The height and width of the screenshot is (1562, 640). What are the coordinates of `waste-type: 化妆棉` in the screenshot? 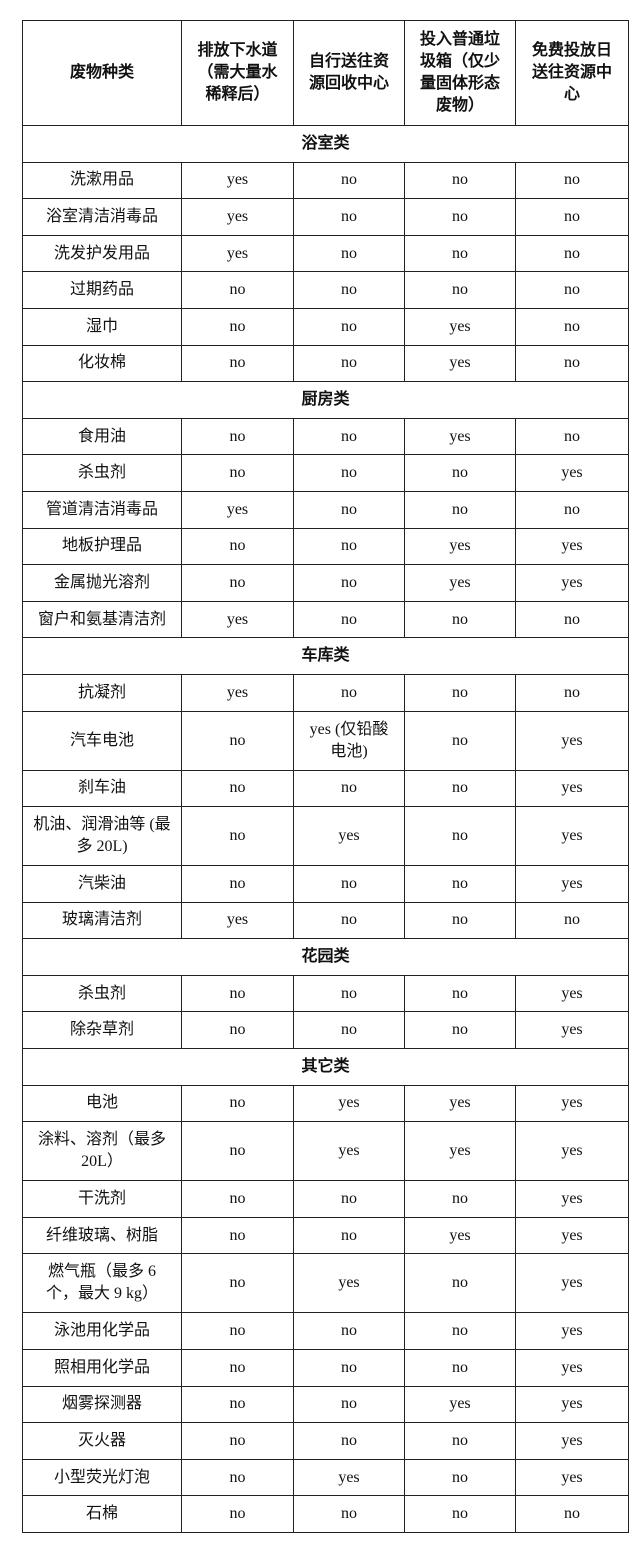 It's located at (102, 363).